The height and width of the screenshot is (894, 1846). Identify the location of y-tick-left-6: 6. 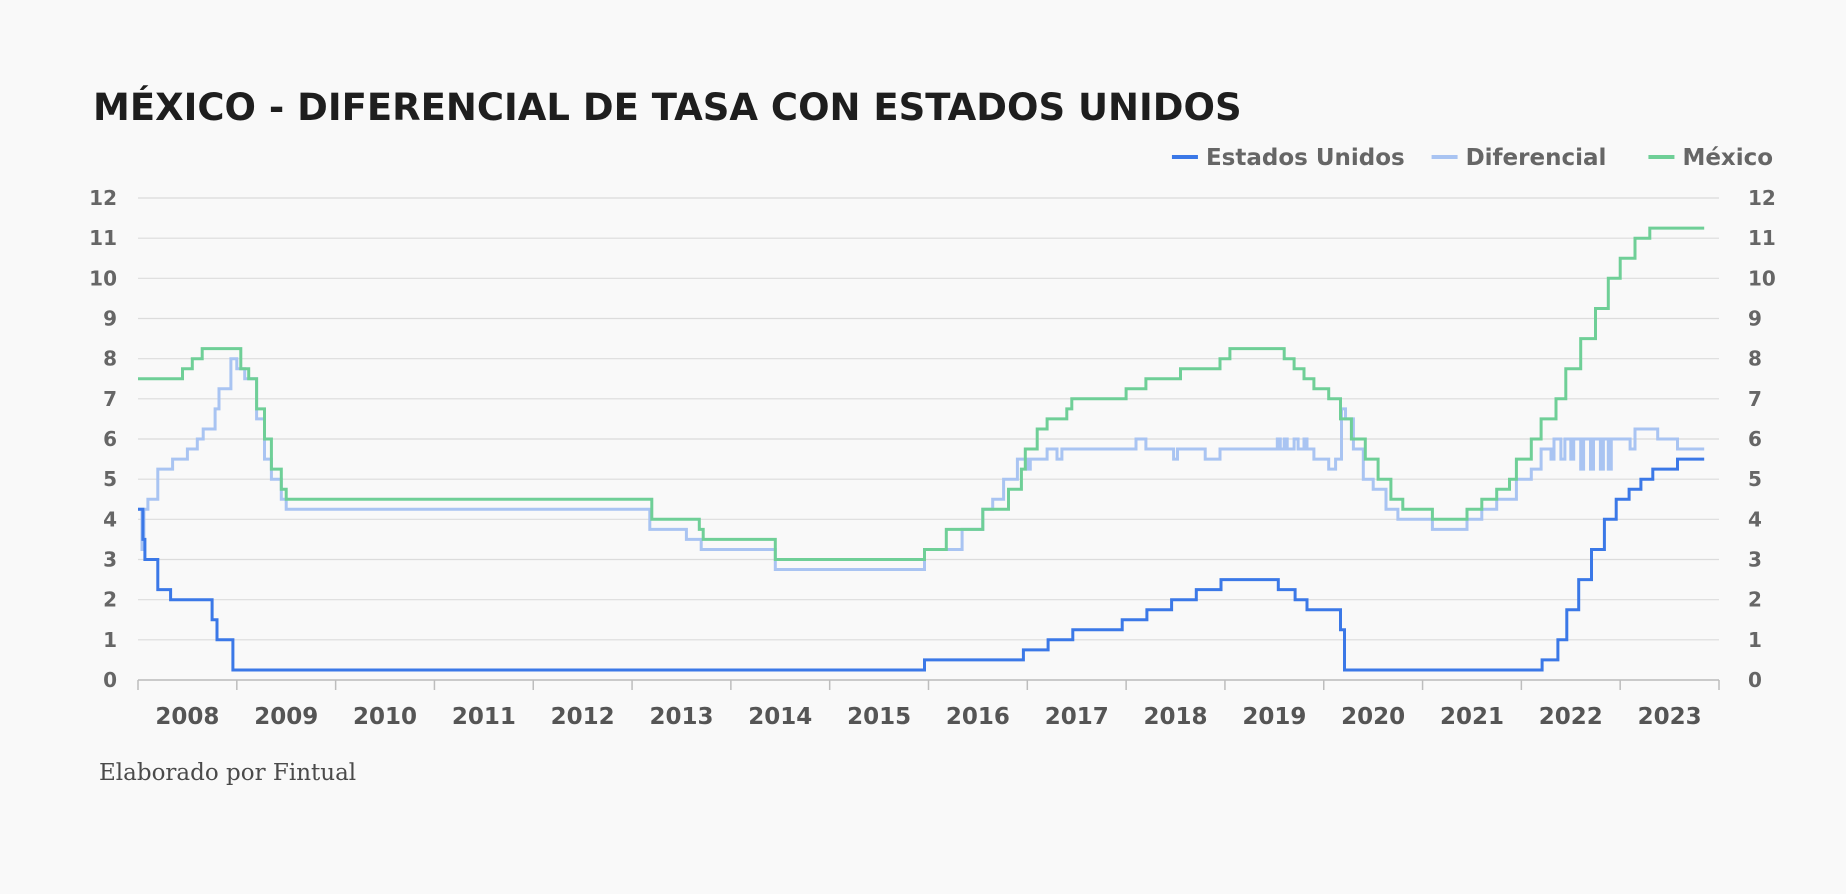
(110, 439).